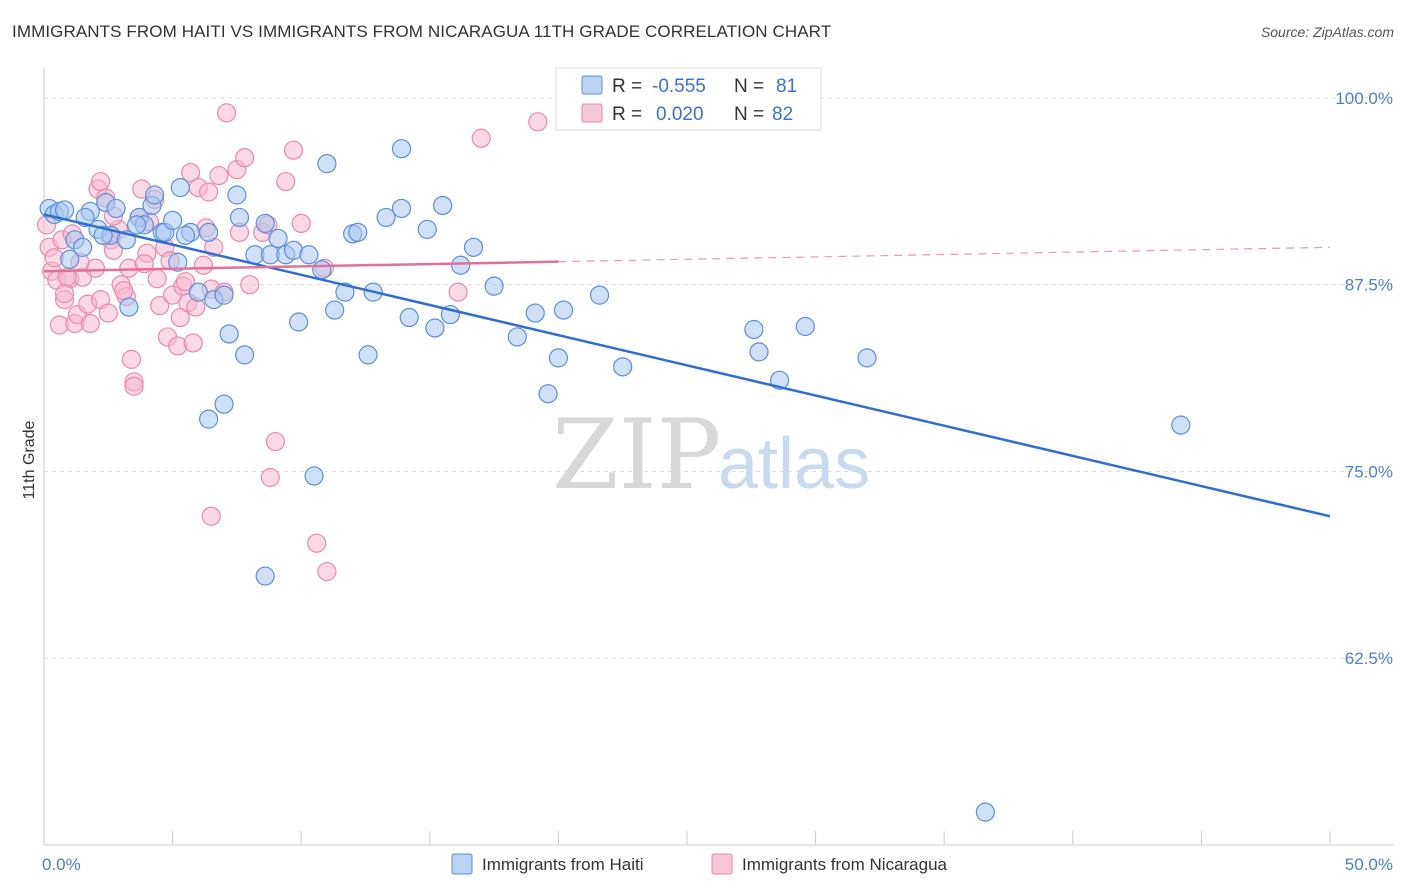 Image resolution: width=1406 pixels, height=892 pixels. I want to click on legend-nicaragua-swatch, so click(592, 113).